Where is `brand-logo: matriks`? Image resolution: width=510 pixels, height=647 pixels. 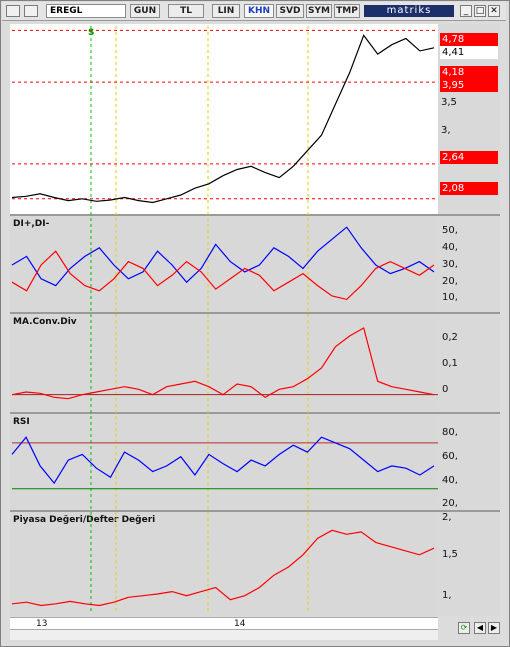
brand-logo: matriks is located at coordinates (409, 11).